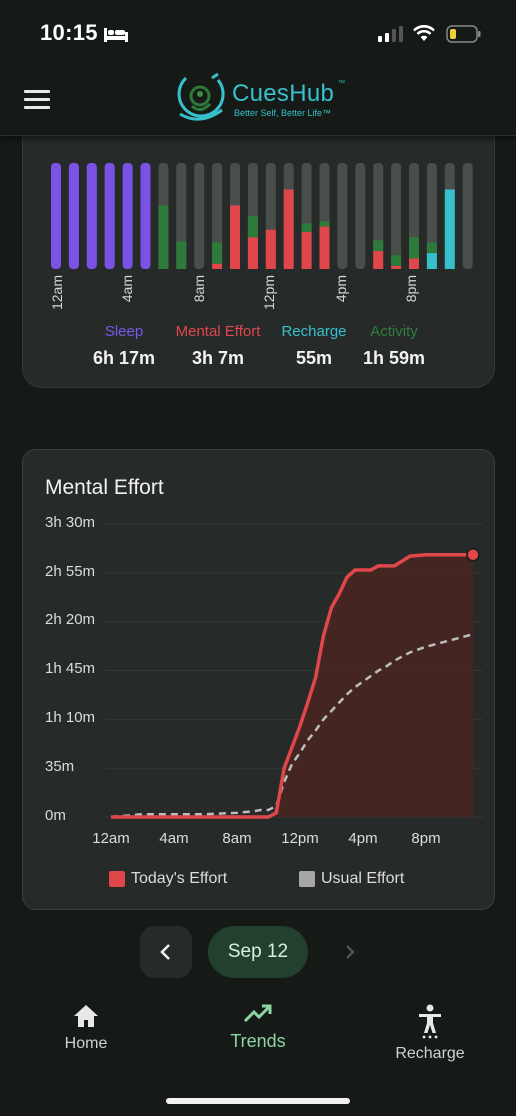  What do you see at coordinates (70, 668) in the screenshot?
I see `y-tick-label: 1h 45m` at bounding box center [70, 668].